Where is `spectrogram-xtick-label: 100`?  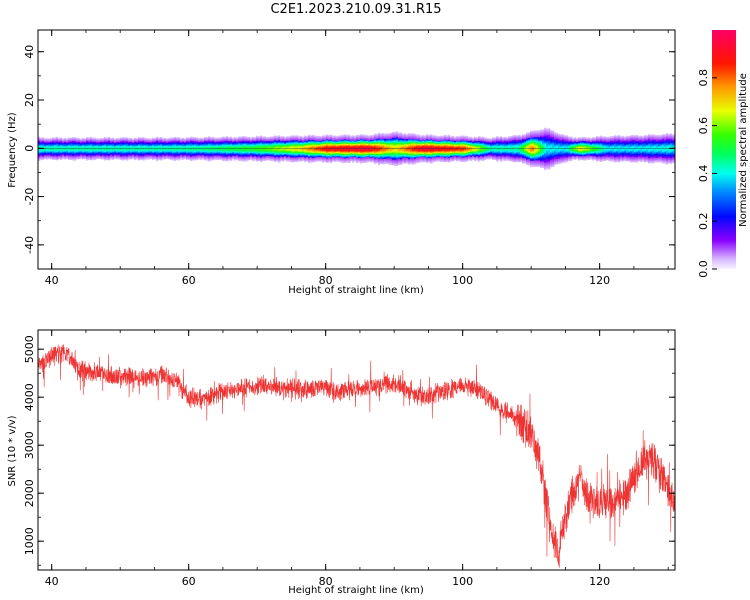 spectrogram-xtick-label: 100 is located at coordinates (462, 280).